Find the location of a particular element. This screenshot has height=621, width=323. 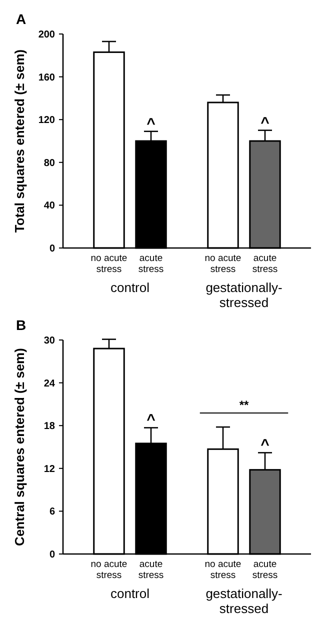

chart-title: B is located at coordinates (21, 325).